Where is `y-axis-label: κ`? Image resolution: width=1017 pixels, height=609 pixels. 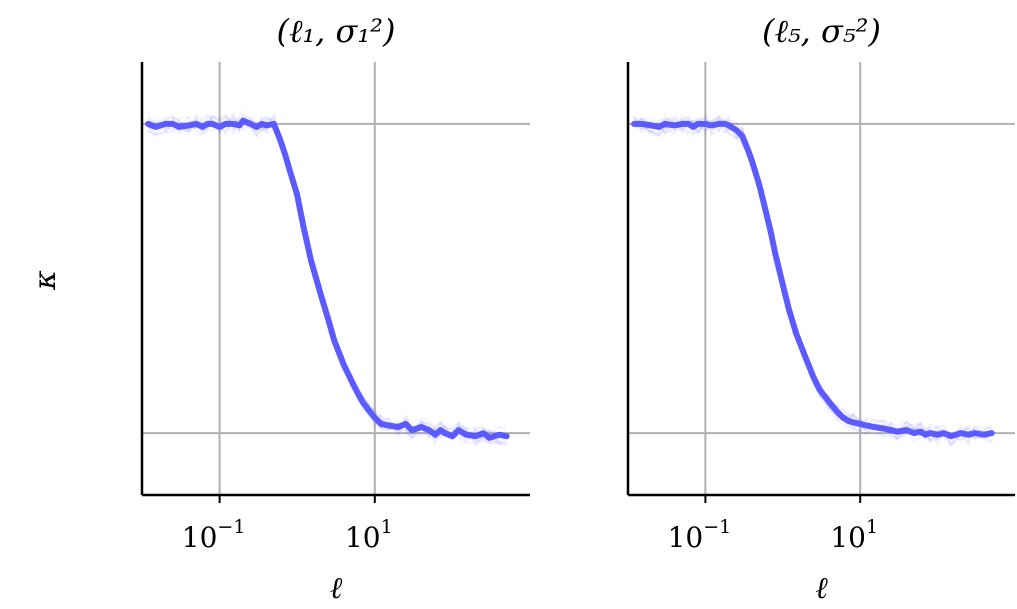 y-axis-label: κ is located at coordinates (45, 280).